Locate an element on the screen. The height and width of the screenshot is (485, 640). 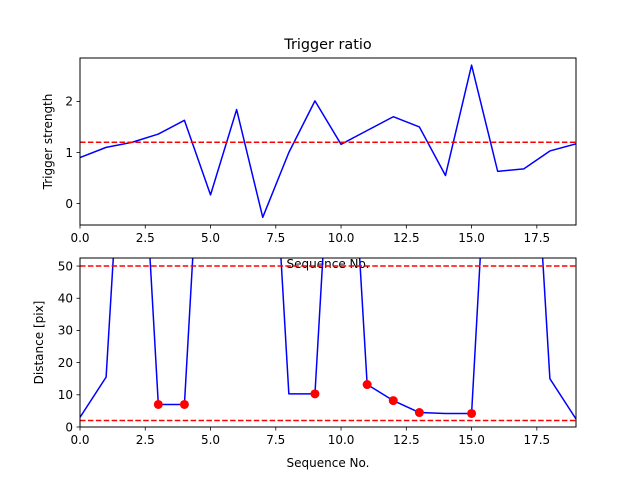
y-tick-label: 30 is located at coordinates (65, 331).